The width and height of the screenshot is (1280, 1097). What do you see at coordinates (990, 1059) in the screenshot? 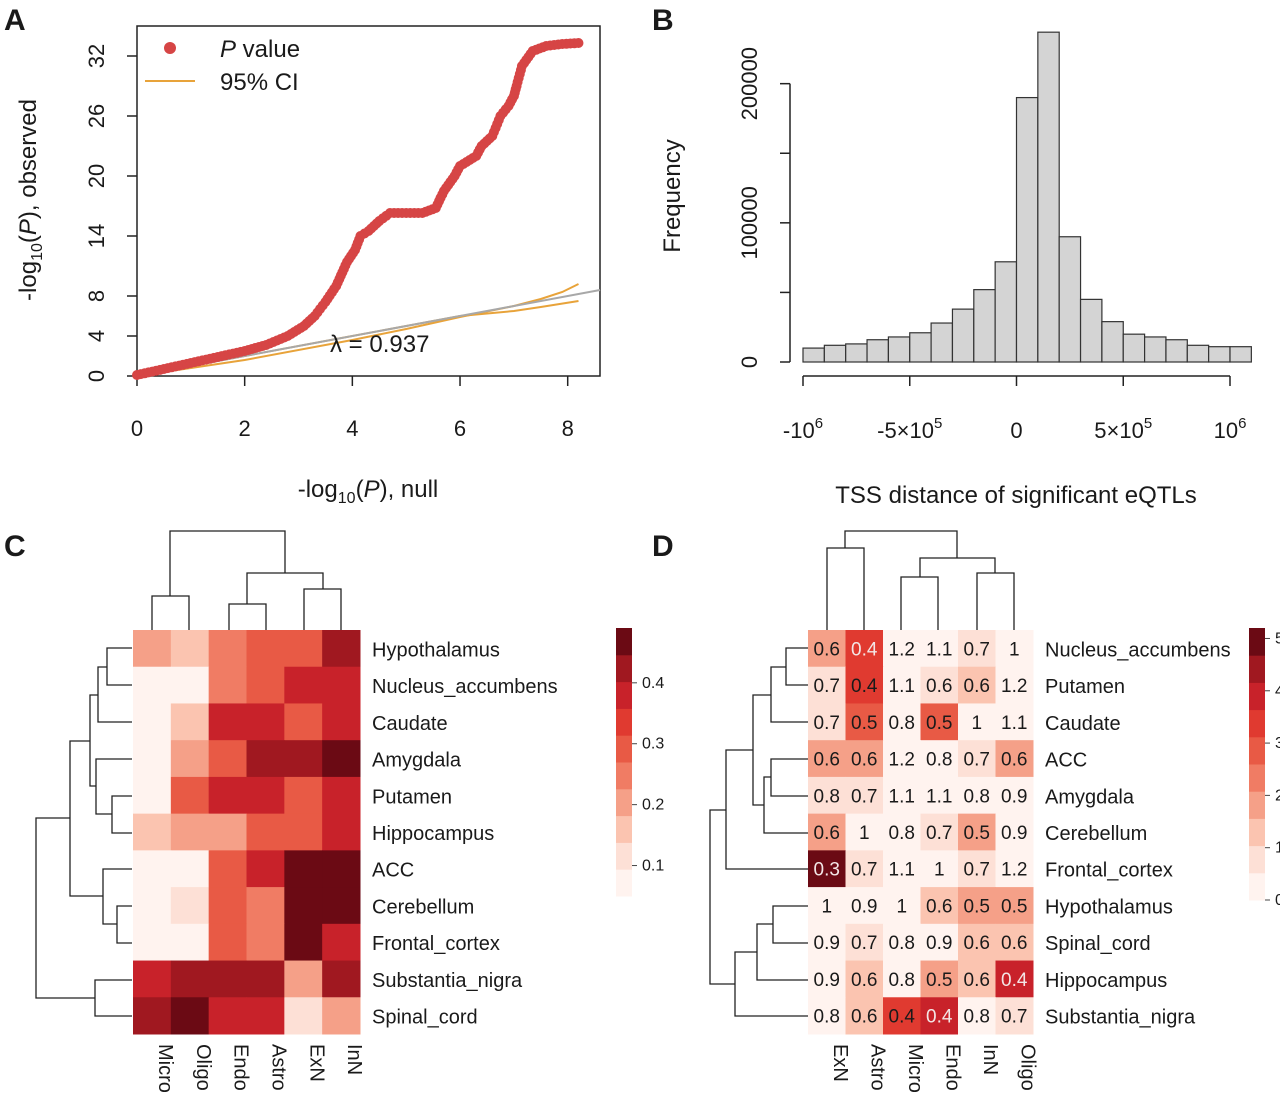
I see `column-label: InN` at bounding box center [990, 1059].